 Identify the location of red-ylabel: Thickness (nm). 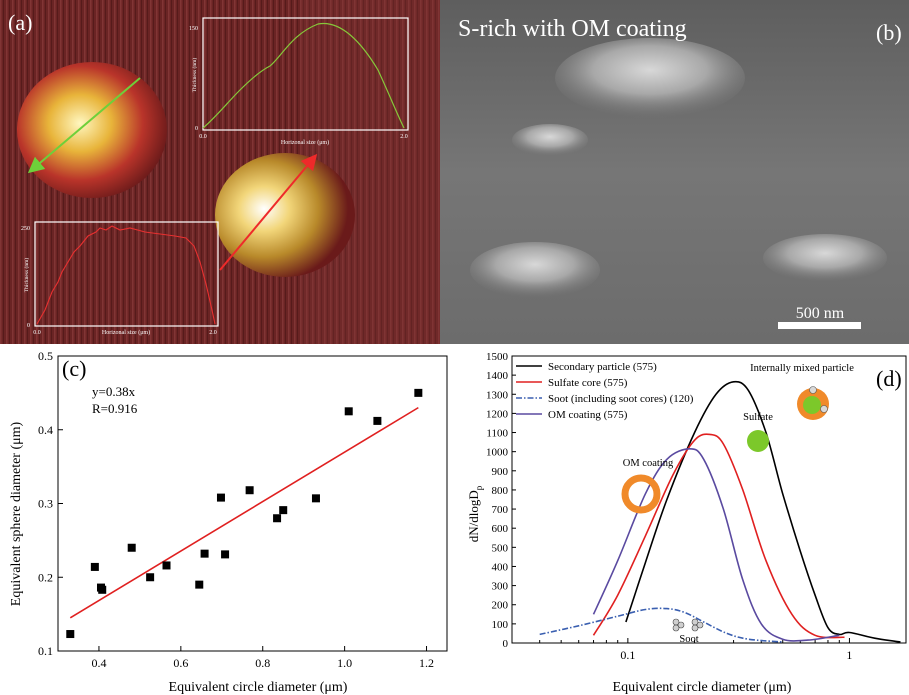
(26, 275).